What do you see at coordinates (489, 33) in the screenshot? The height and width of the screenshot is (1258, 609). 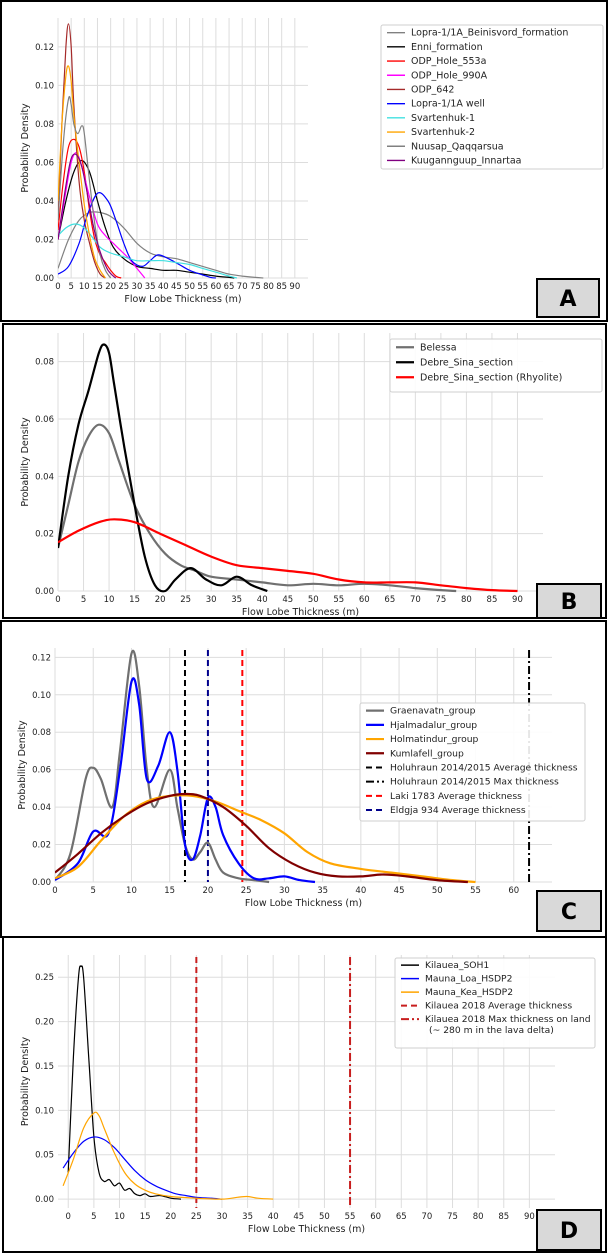 I see `legend-label: Lopra-1/1A_Beinisvord_formation` at bounding box center [489, 33].